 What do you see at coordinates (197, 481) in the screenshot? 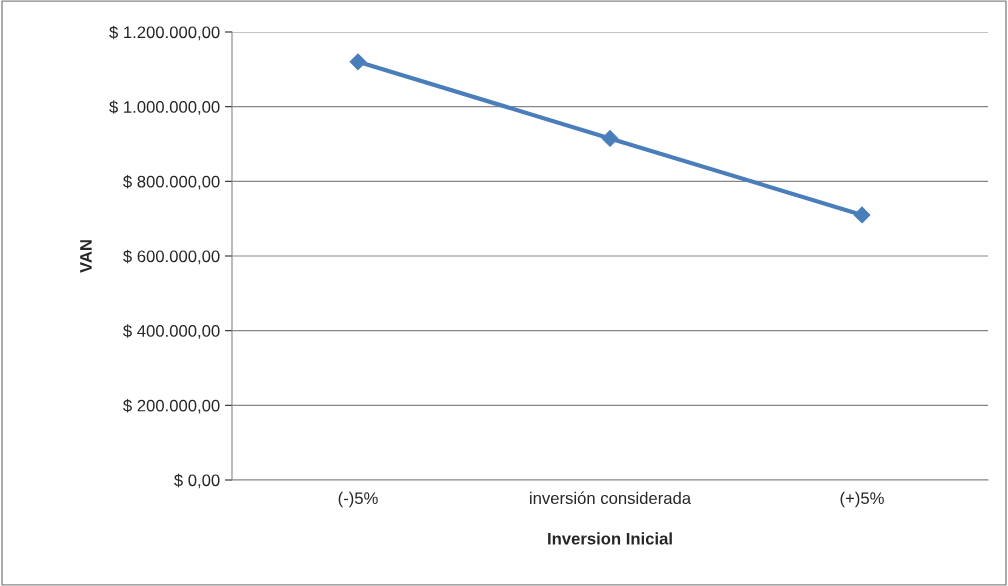
I see `y-tick-label: $ 0,00` at bounding box center [197, 481].